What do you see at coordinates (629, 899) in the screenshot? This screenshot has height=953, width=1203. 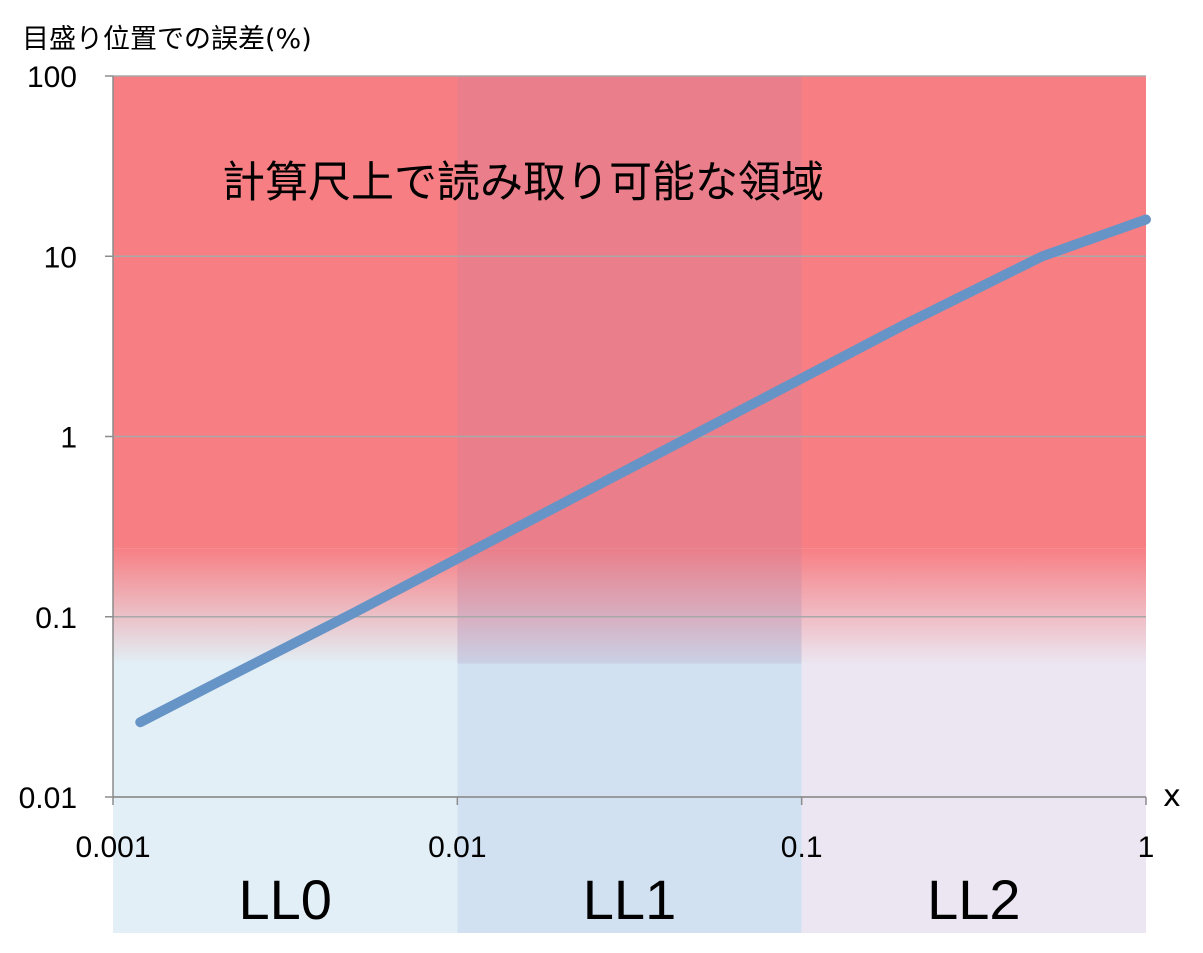 I see `band-label-ll1: LL1` at bounding box center [629, 899].